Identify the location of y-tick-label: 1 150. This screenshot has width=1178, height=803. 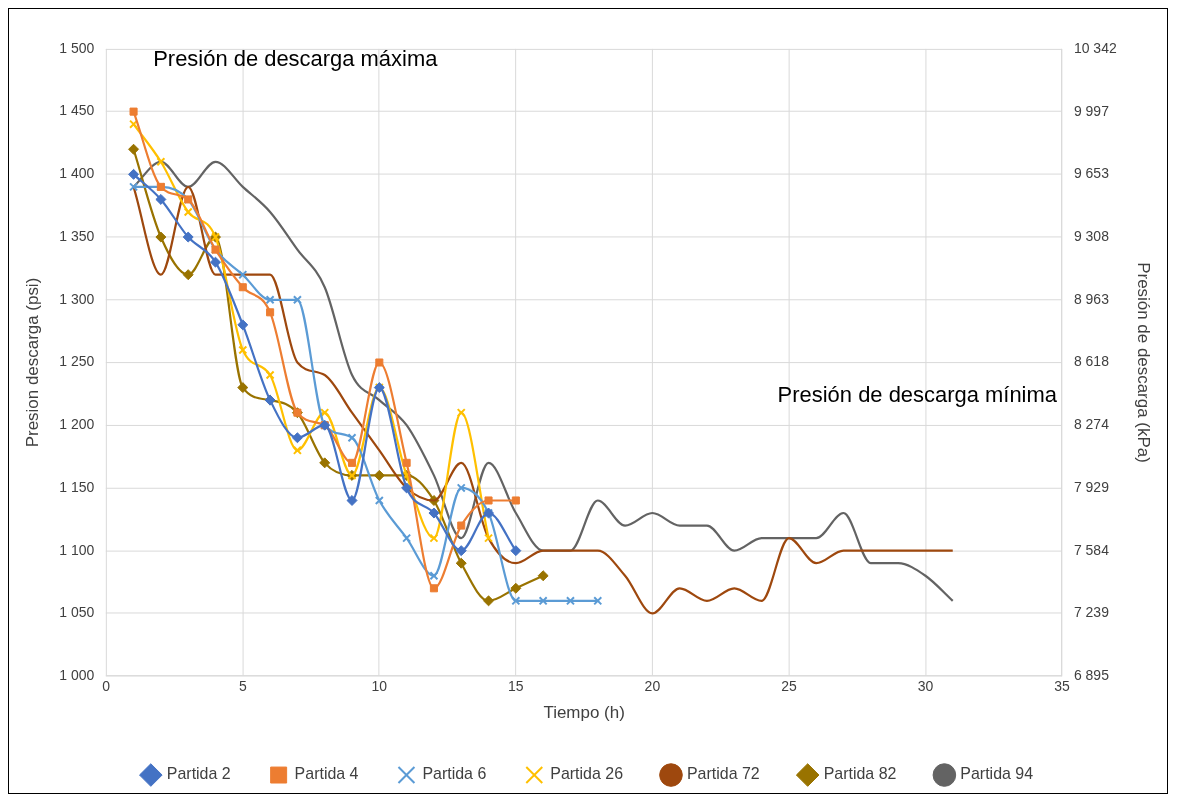
(77, 486).